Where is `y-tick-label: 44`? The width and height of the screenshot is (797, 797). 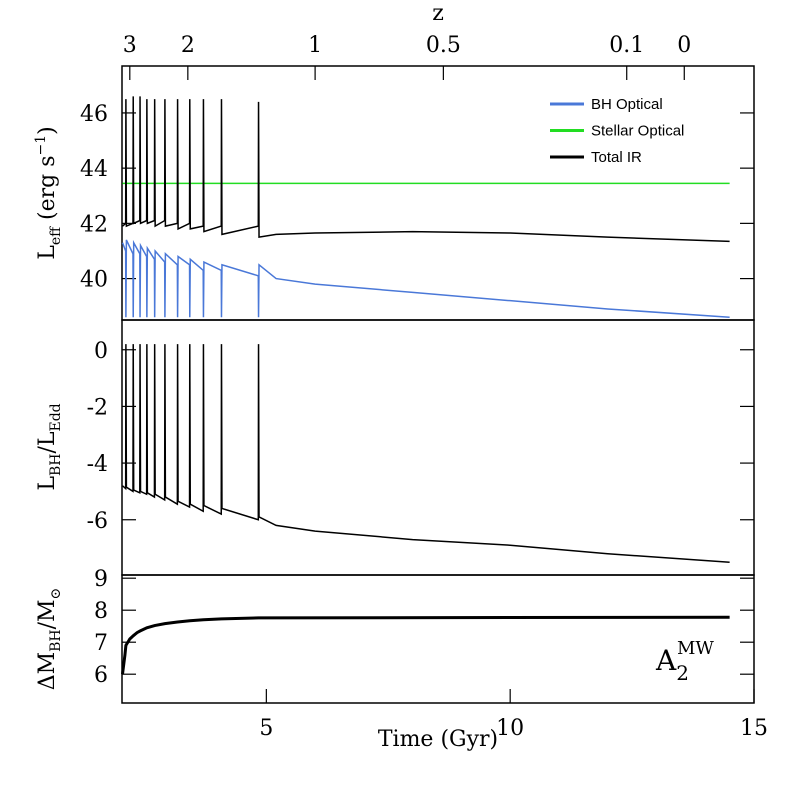
y-tick-label: 44 is located at coordinates (94, 169).